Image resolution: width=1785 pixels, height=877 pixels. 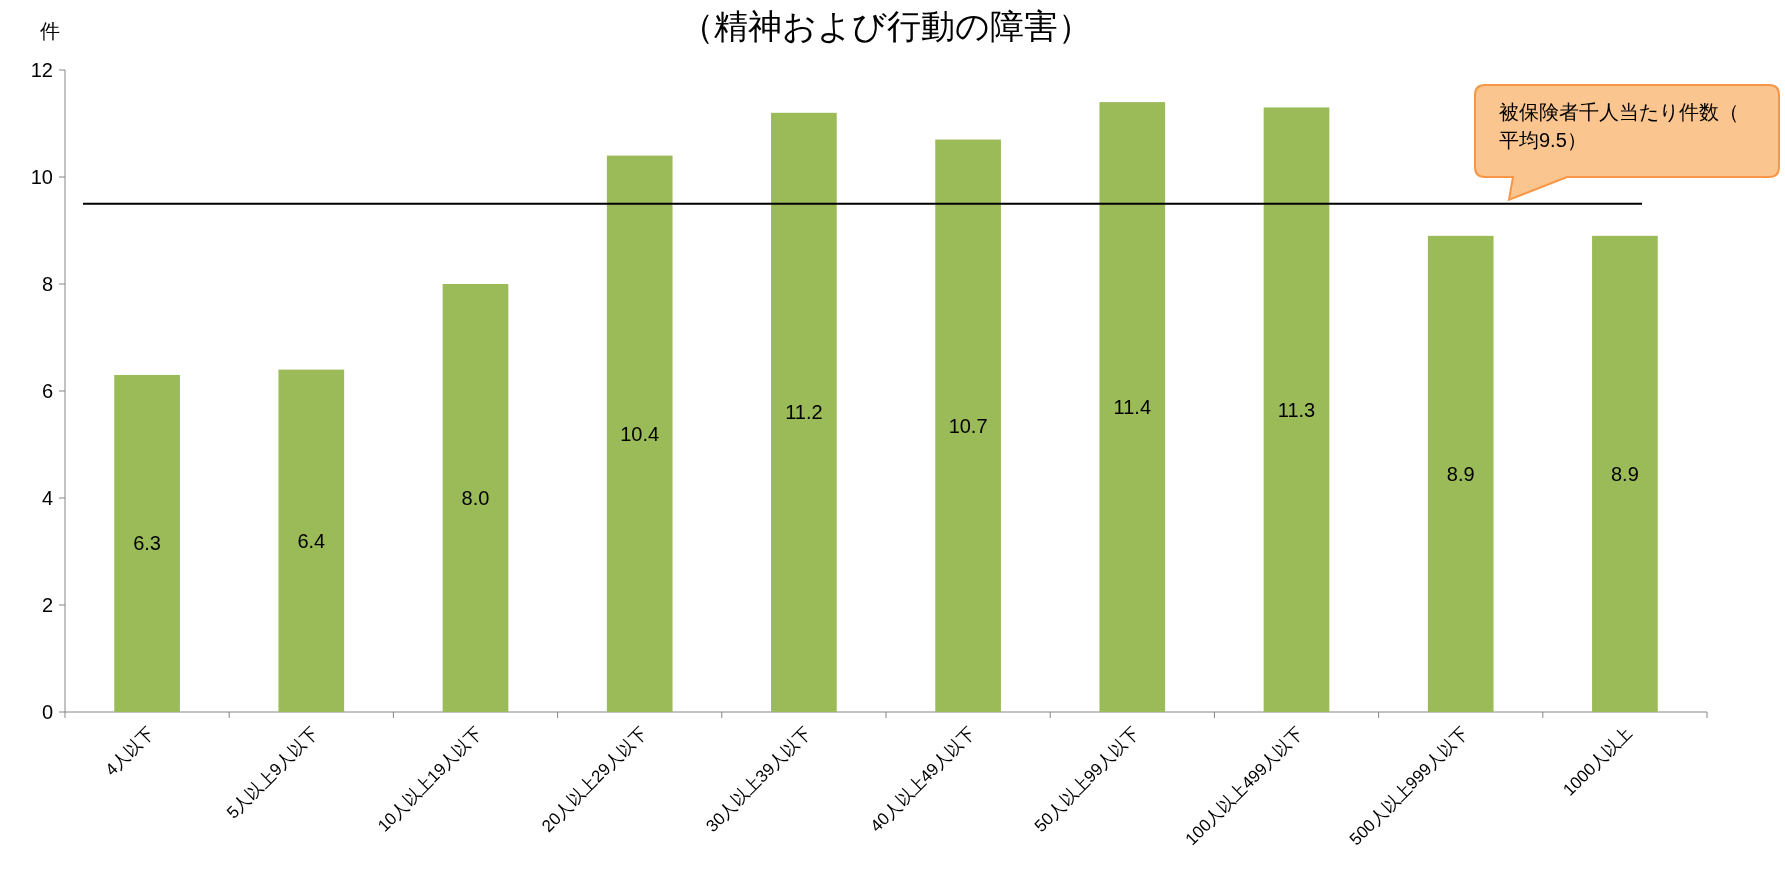 What do you see at coordinates (1619, 126) in the screenshot?
I see `ref-line-label: 被保険者千人当たり件数（平均9.5）` at bounding box center [1619, 126].